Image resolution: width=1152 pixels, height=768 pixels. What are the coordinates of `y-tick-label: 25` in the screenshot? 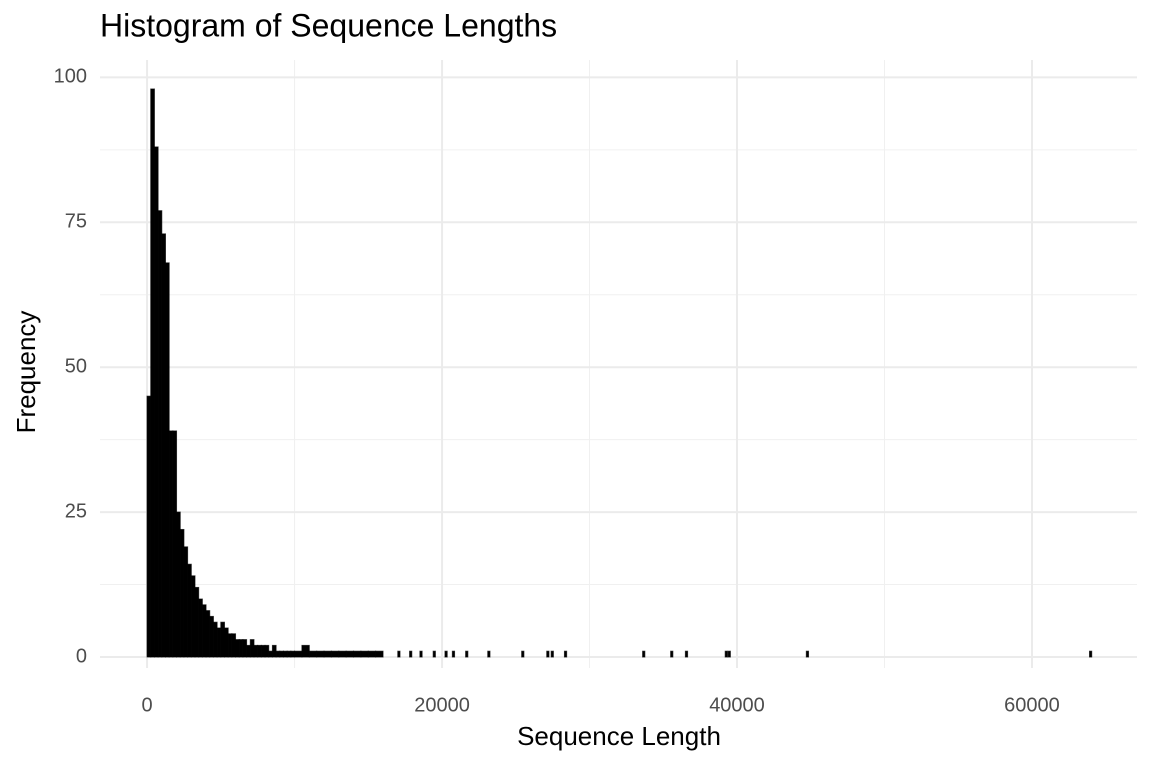 It's located at (76, 511).